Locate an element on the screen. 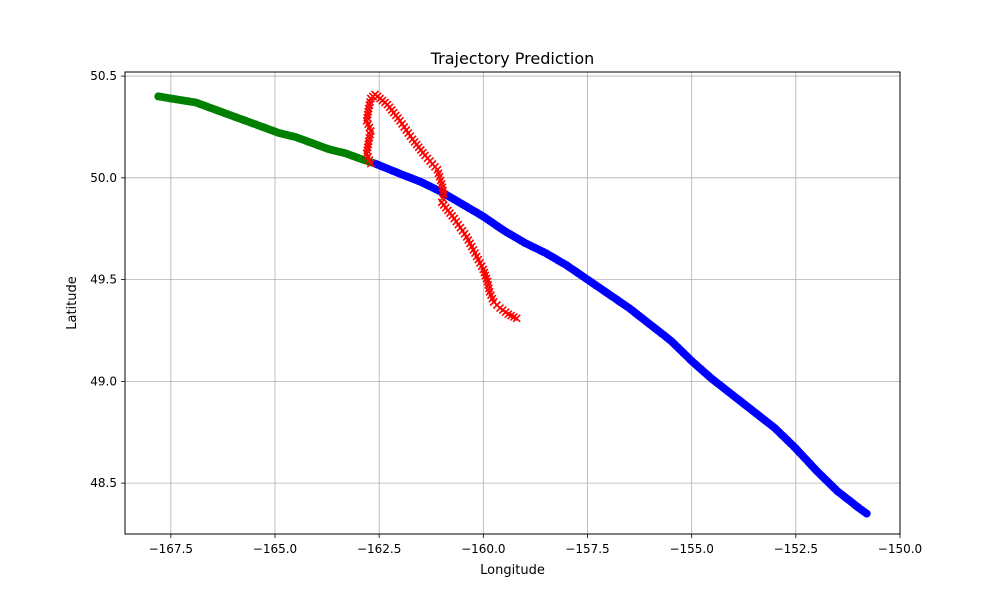 The height and width of the screenshot is (600, 1000). x-tick-label: −165.0 is located at coordinates (275, 549).